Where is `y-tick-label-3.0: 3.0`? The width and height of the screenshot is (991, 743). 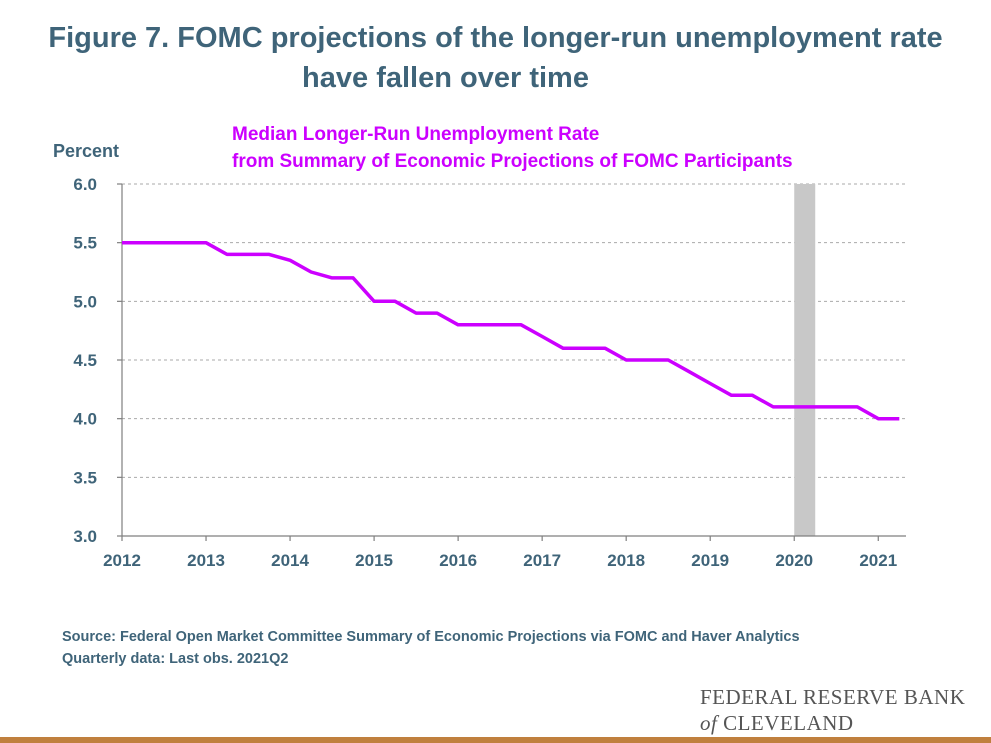
y-tick-label-3.0: 3.0 is located at coordinates (85, 536).